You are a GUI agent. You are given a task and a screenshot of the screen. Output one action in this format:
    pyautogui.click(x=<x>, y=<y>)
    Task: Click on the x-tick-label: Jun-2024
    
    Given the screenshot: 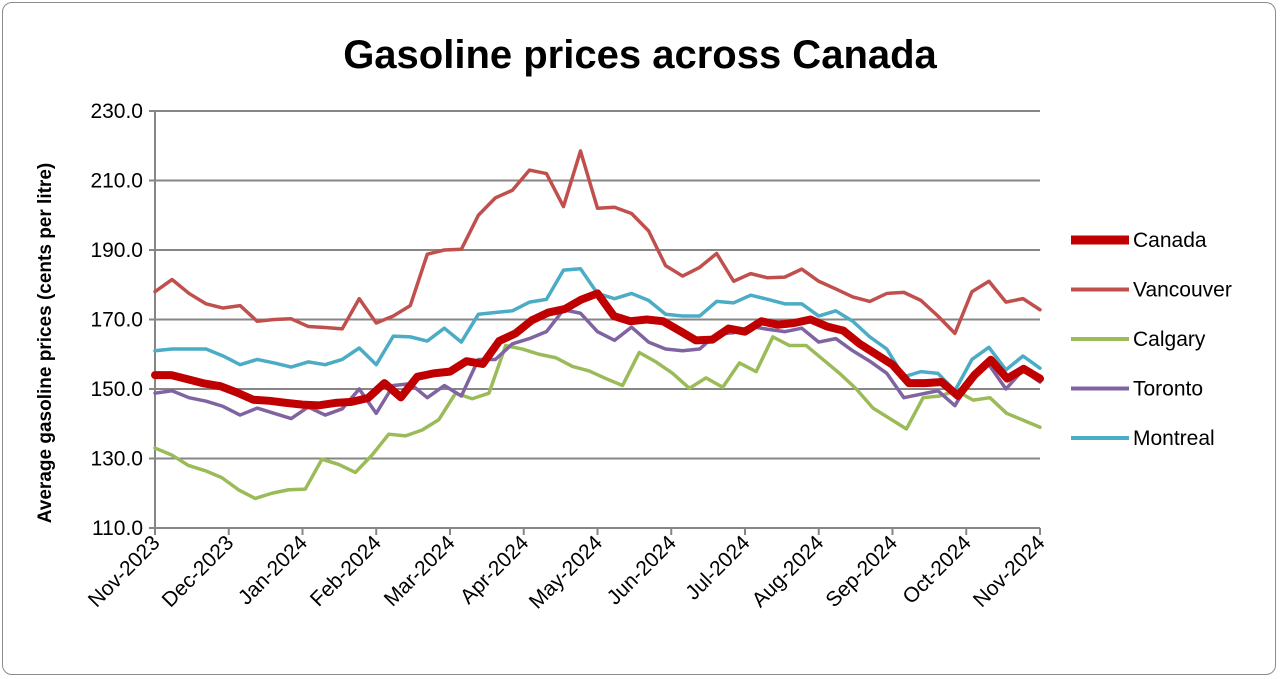 What is the action you would take?
    pyautogui.click(x=642, y=570)
    